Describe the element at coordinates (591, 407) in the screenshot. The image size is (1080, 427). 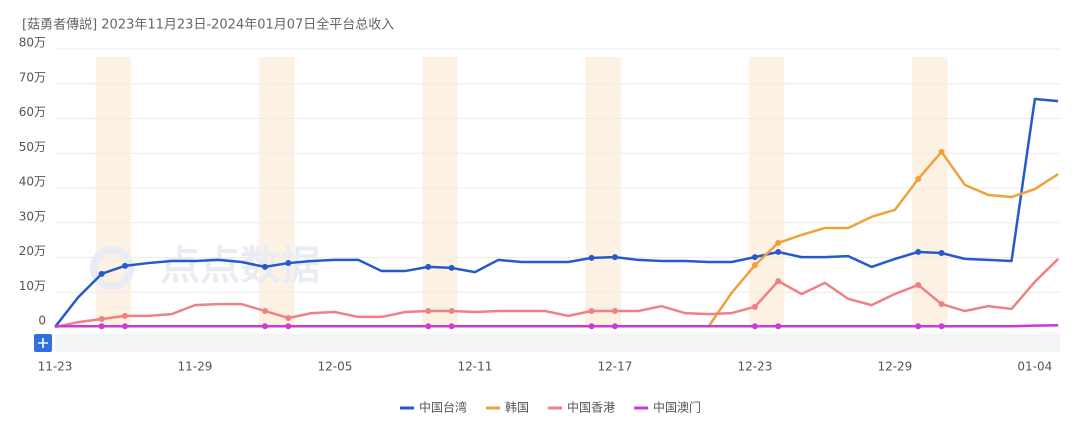
I see `legend-label: 中国香港` at that location.